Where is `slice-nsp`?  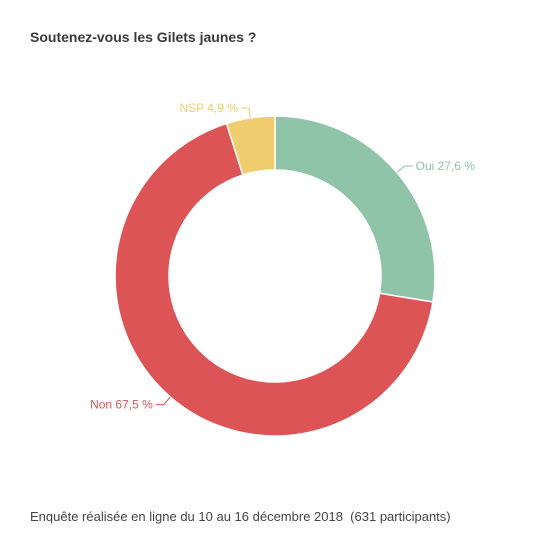 slice-nsp is located at coordinates (250, 145).